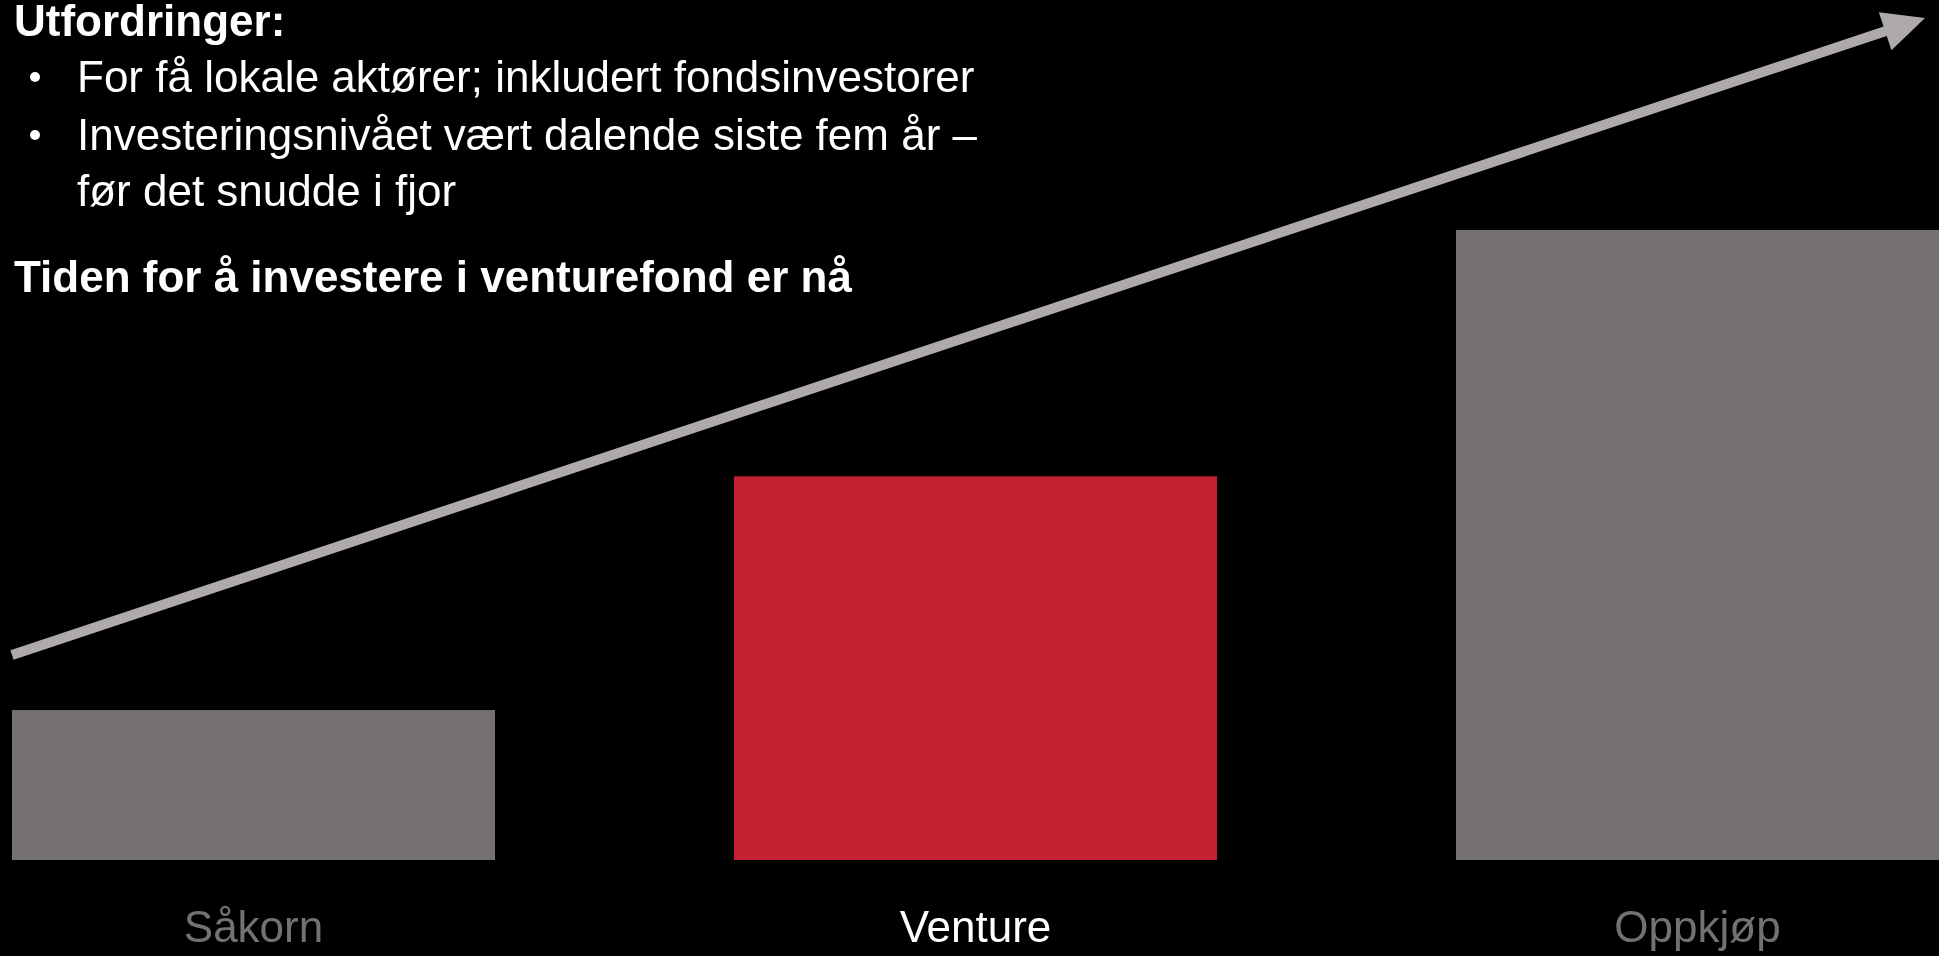 The height and width of the screenshot is (956, 1939). Describe the element at coordinates (253, 926) in the screenshot. I see `x-tick-label: Såkorn` at that location.